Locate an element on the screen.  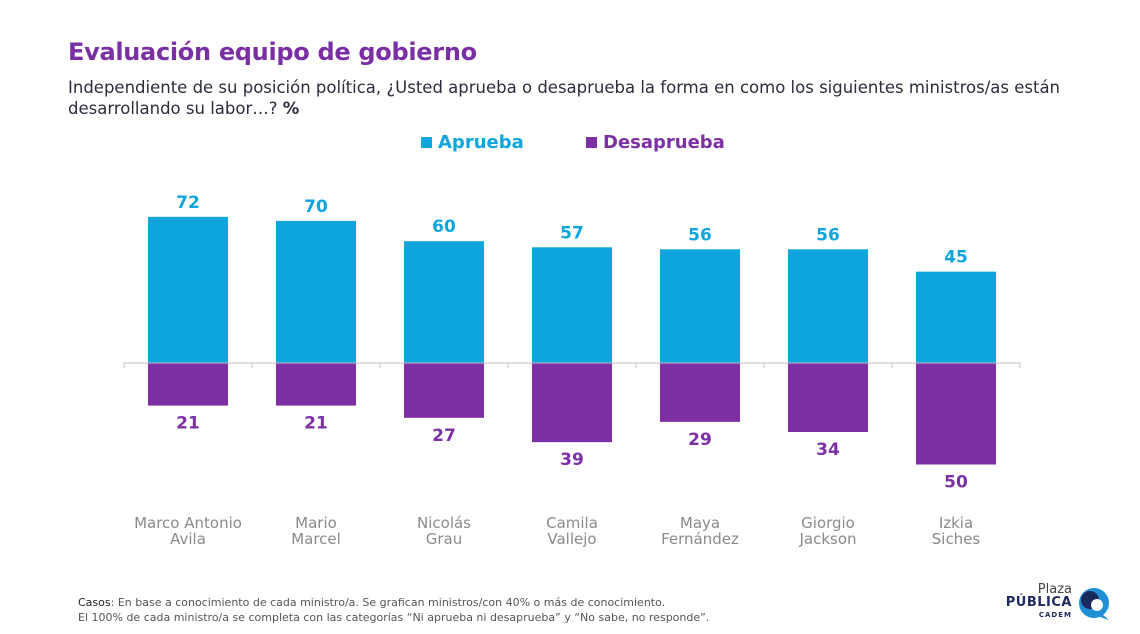
label-aprueba-giorgio-jackson: 56 is located at coordinates (828, 235).